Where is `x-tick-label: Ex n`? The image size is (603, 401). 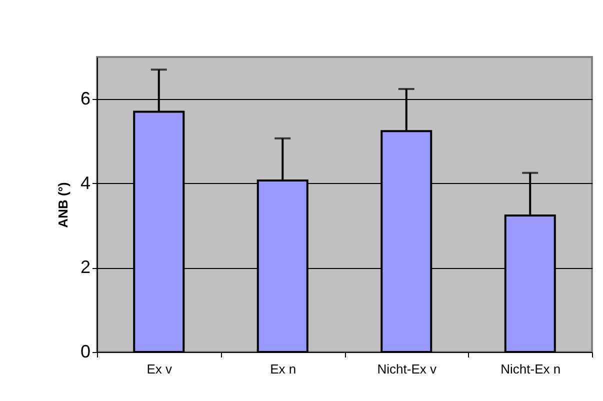
x-tick-label: Ex n is located at coordinates (283, 369).